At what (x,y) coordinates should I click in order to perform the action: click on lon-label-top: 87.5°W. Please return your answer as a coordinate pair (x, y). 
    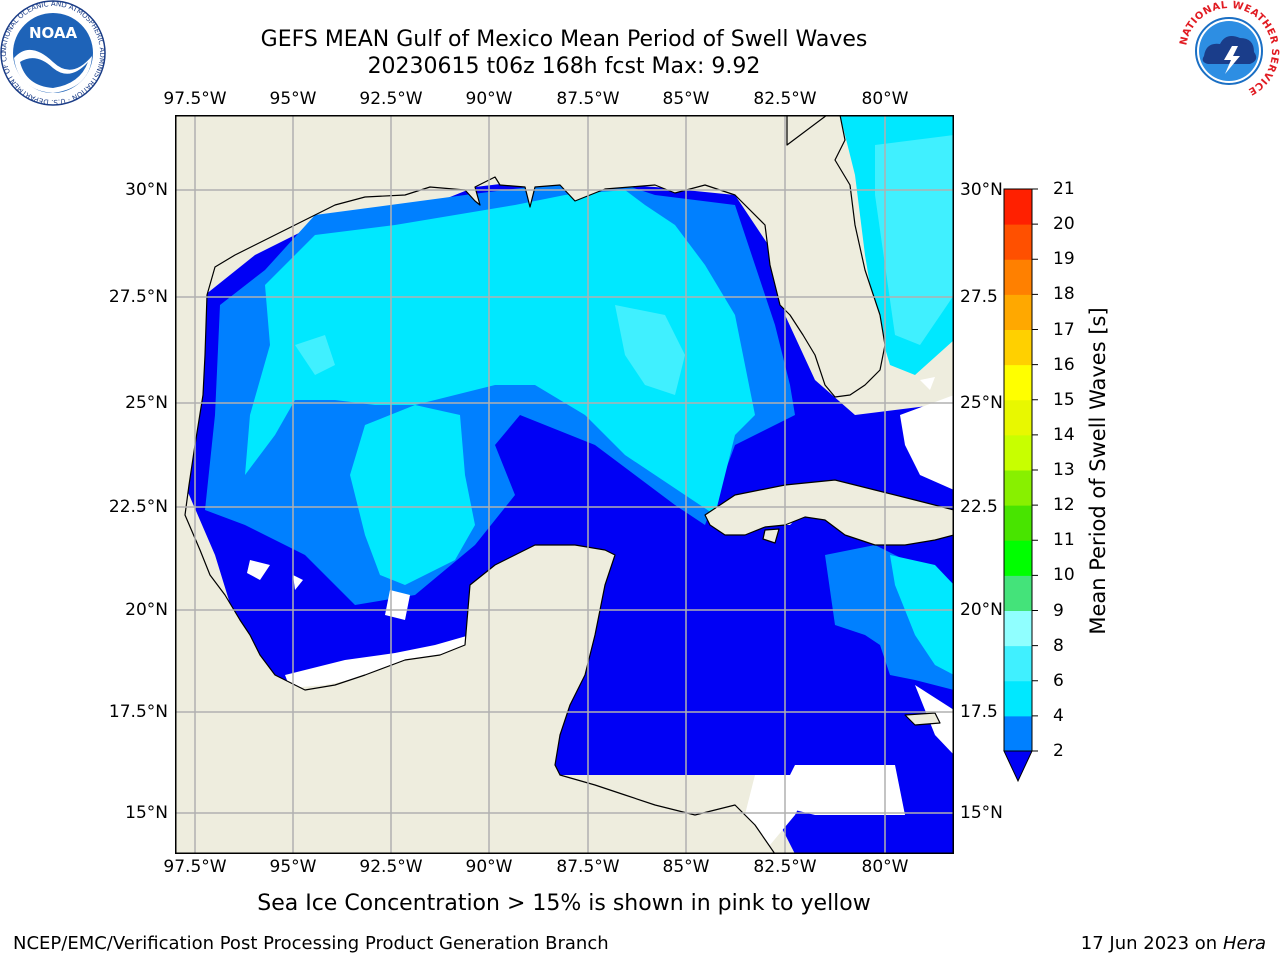
    Looking at the image, I should click on (588, 99).